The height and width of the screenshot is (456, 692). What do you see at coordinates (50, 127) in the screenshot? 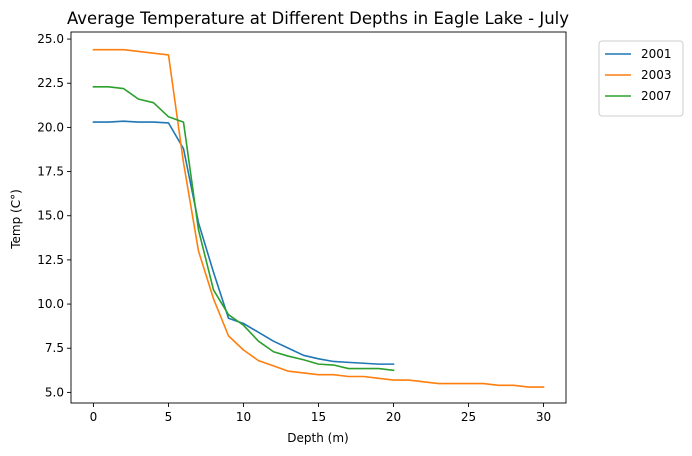
I see `y-tick-label: 20.0` at bounding box center [50, 127].